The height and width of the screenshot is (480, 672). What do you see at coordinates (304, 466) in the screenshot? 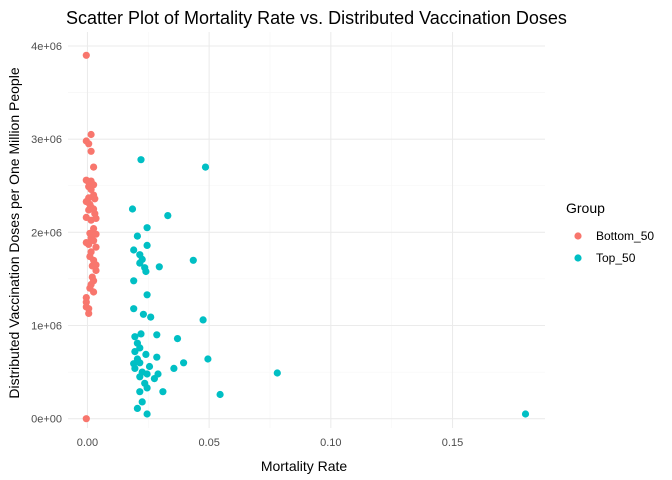
I see `x-axis-title: Mortality Rate` at bounding box center [304, 466].